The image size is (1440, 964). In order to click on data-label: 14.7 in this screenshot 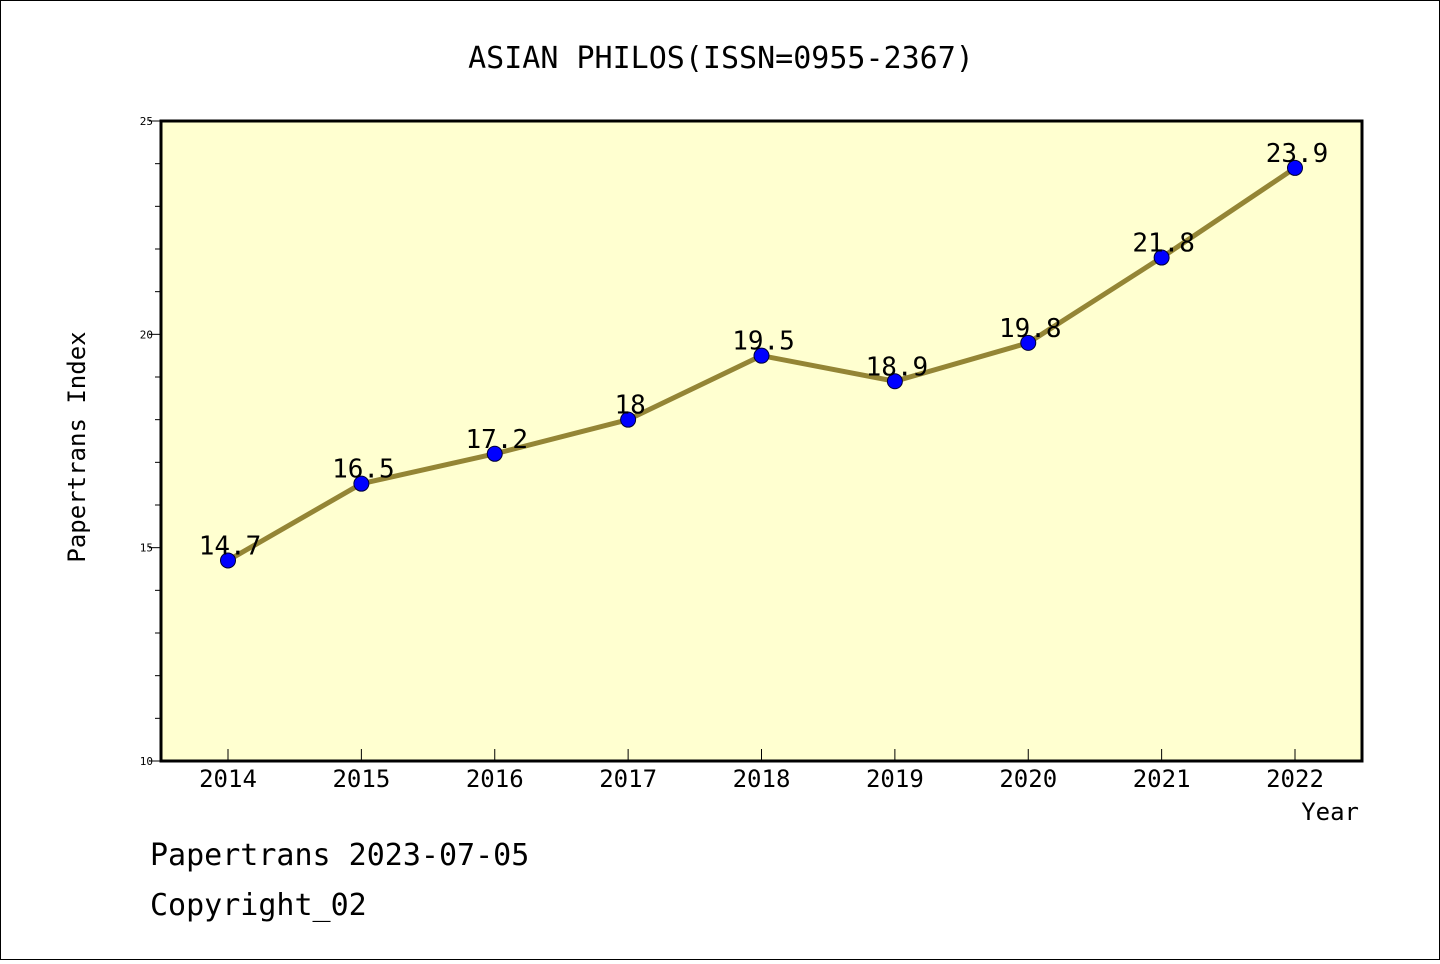, I will do `click(230, 546)`.